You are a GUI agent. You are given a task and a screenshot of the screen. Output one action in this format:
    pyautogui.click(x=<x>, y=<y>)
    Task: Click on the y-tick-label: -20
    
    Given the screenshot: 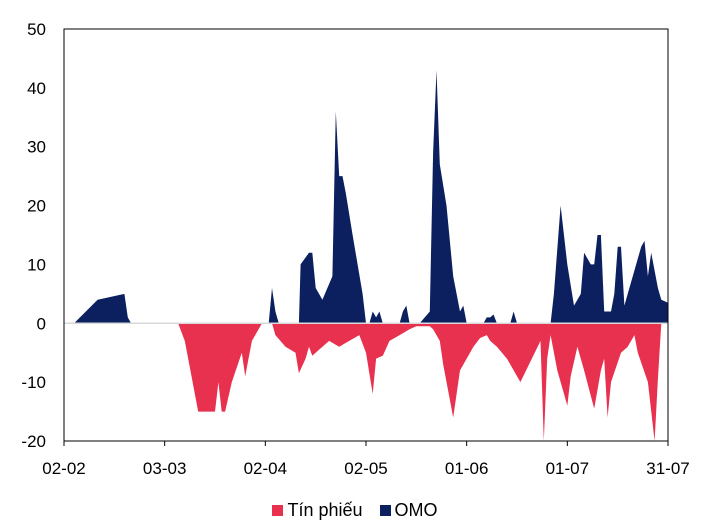 What is the action you would take?
    pyautogui.click(x=33, y=441)
    